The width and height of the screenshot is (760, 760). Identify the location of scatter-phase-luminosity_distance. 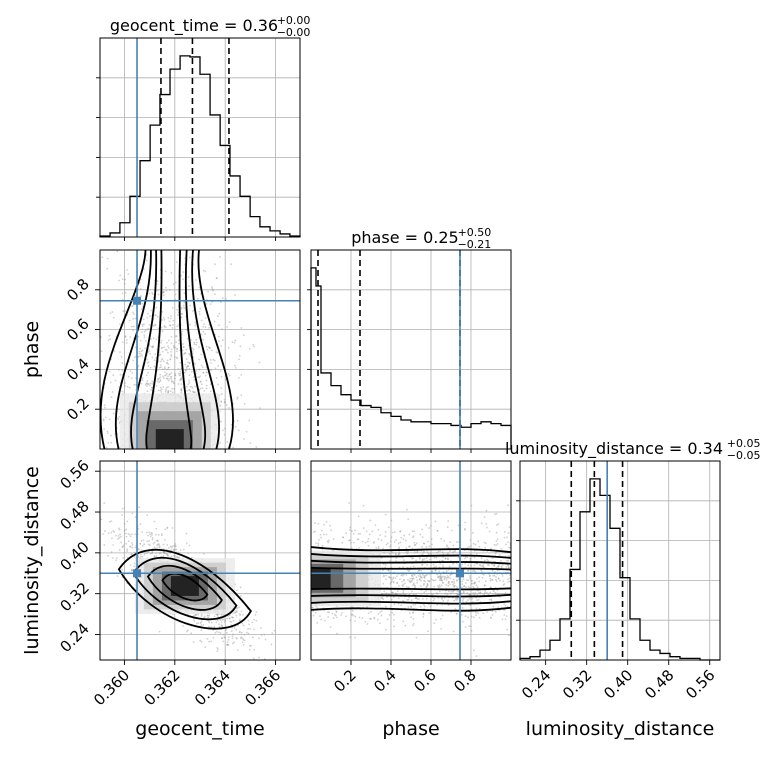
(411, 580).